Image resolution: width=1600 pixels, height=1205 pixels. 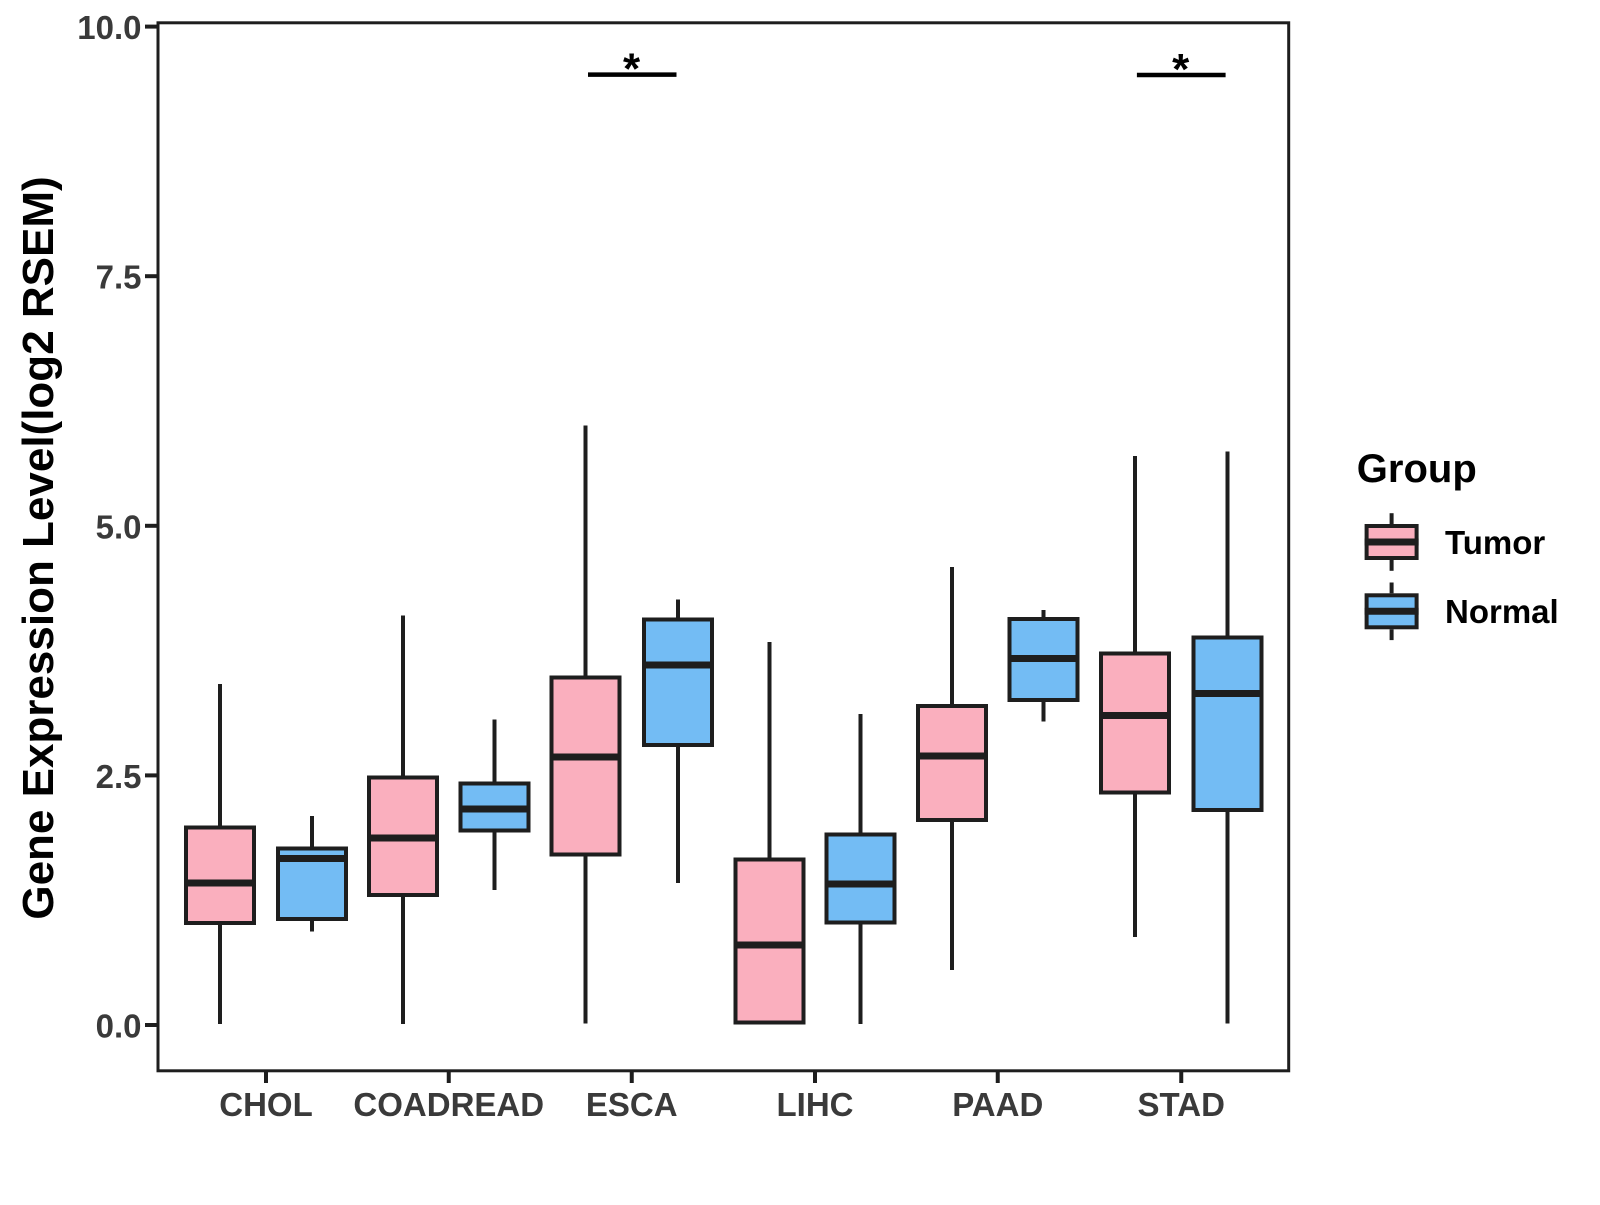 What do you see at coordinates (119, 776) in the screenshot?
I see `svg-text: 2.5` at bounding box center [119, 776].